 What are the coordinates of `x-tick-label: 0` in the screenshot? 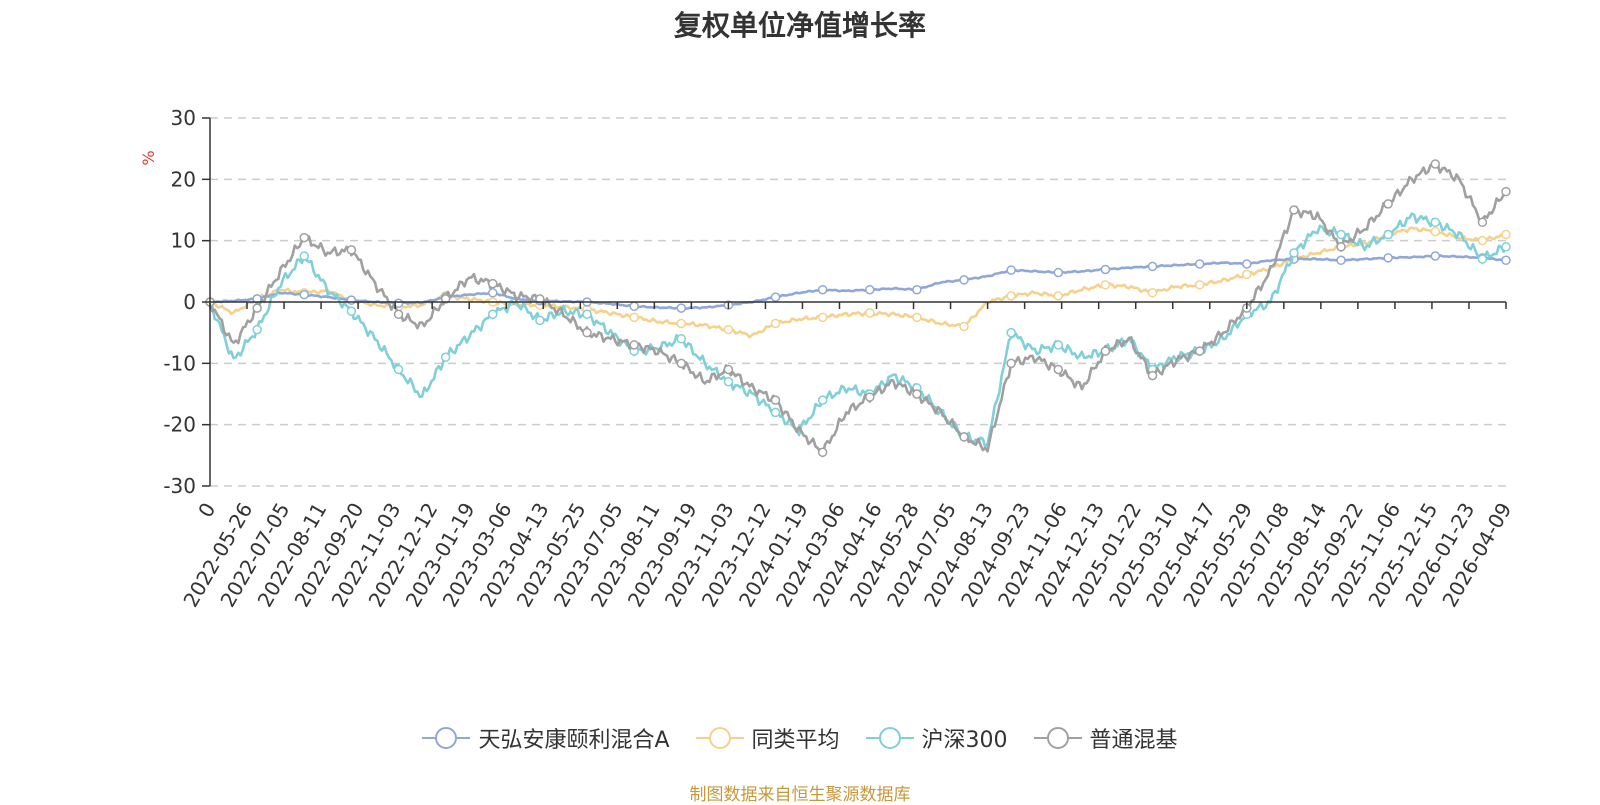 It's located at (206, 510).